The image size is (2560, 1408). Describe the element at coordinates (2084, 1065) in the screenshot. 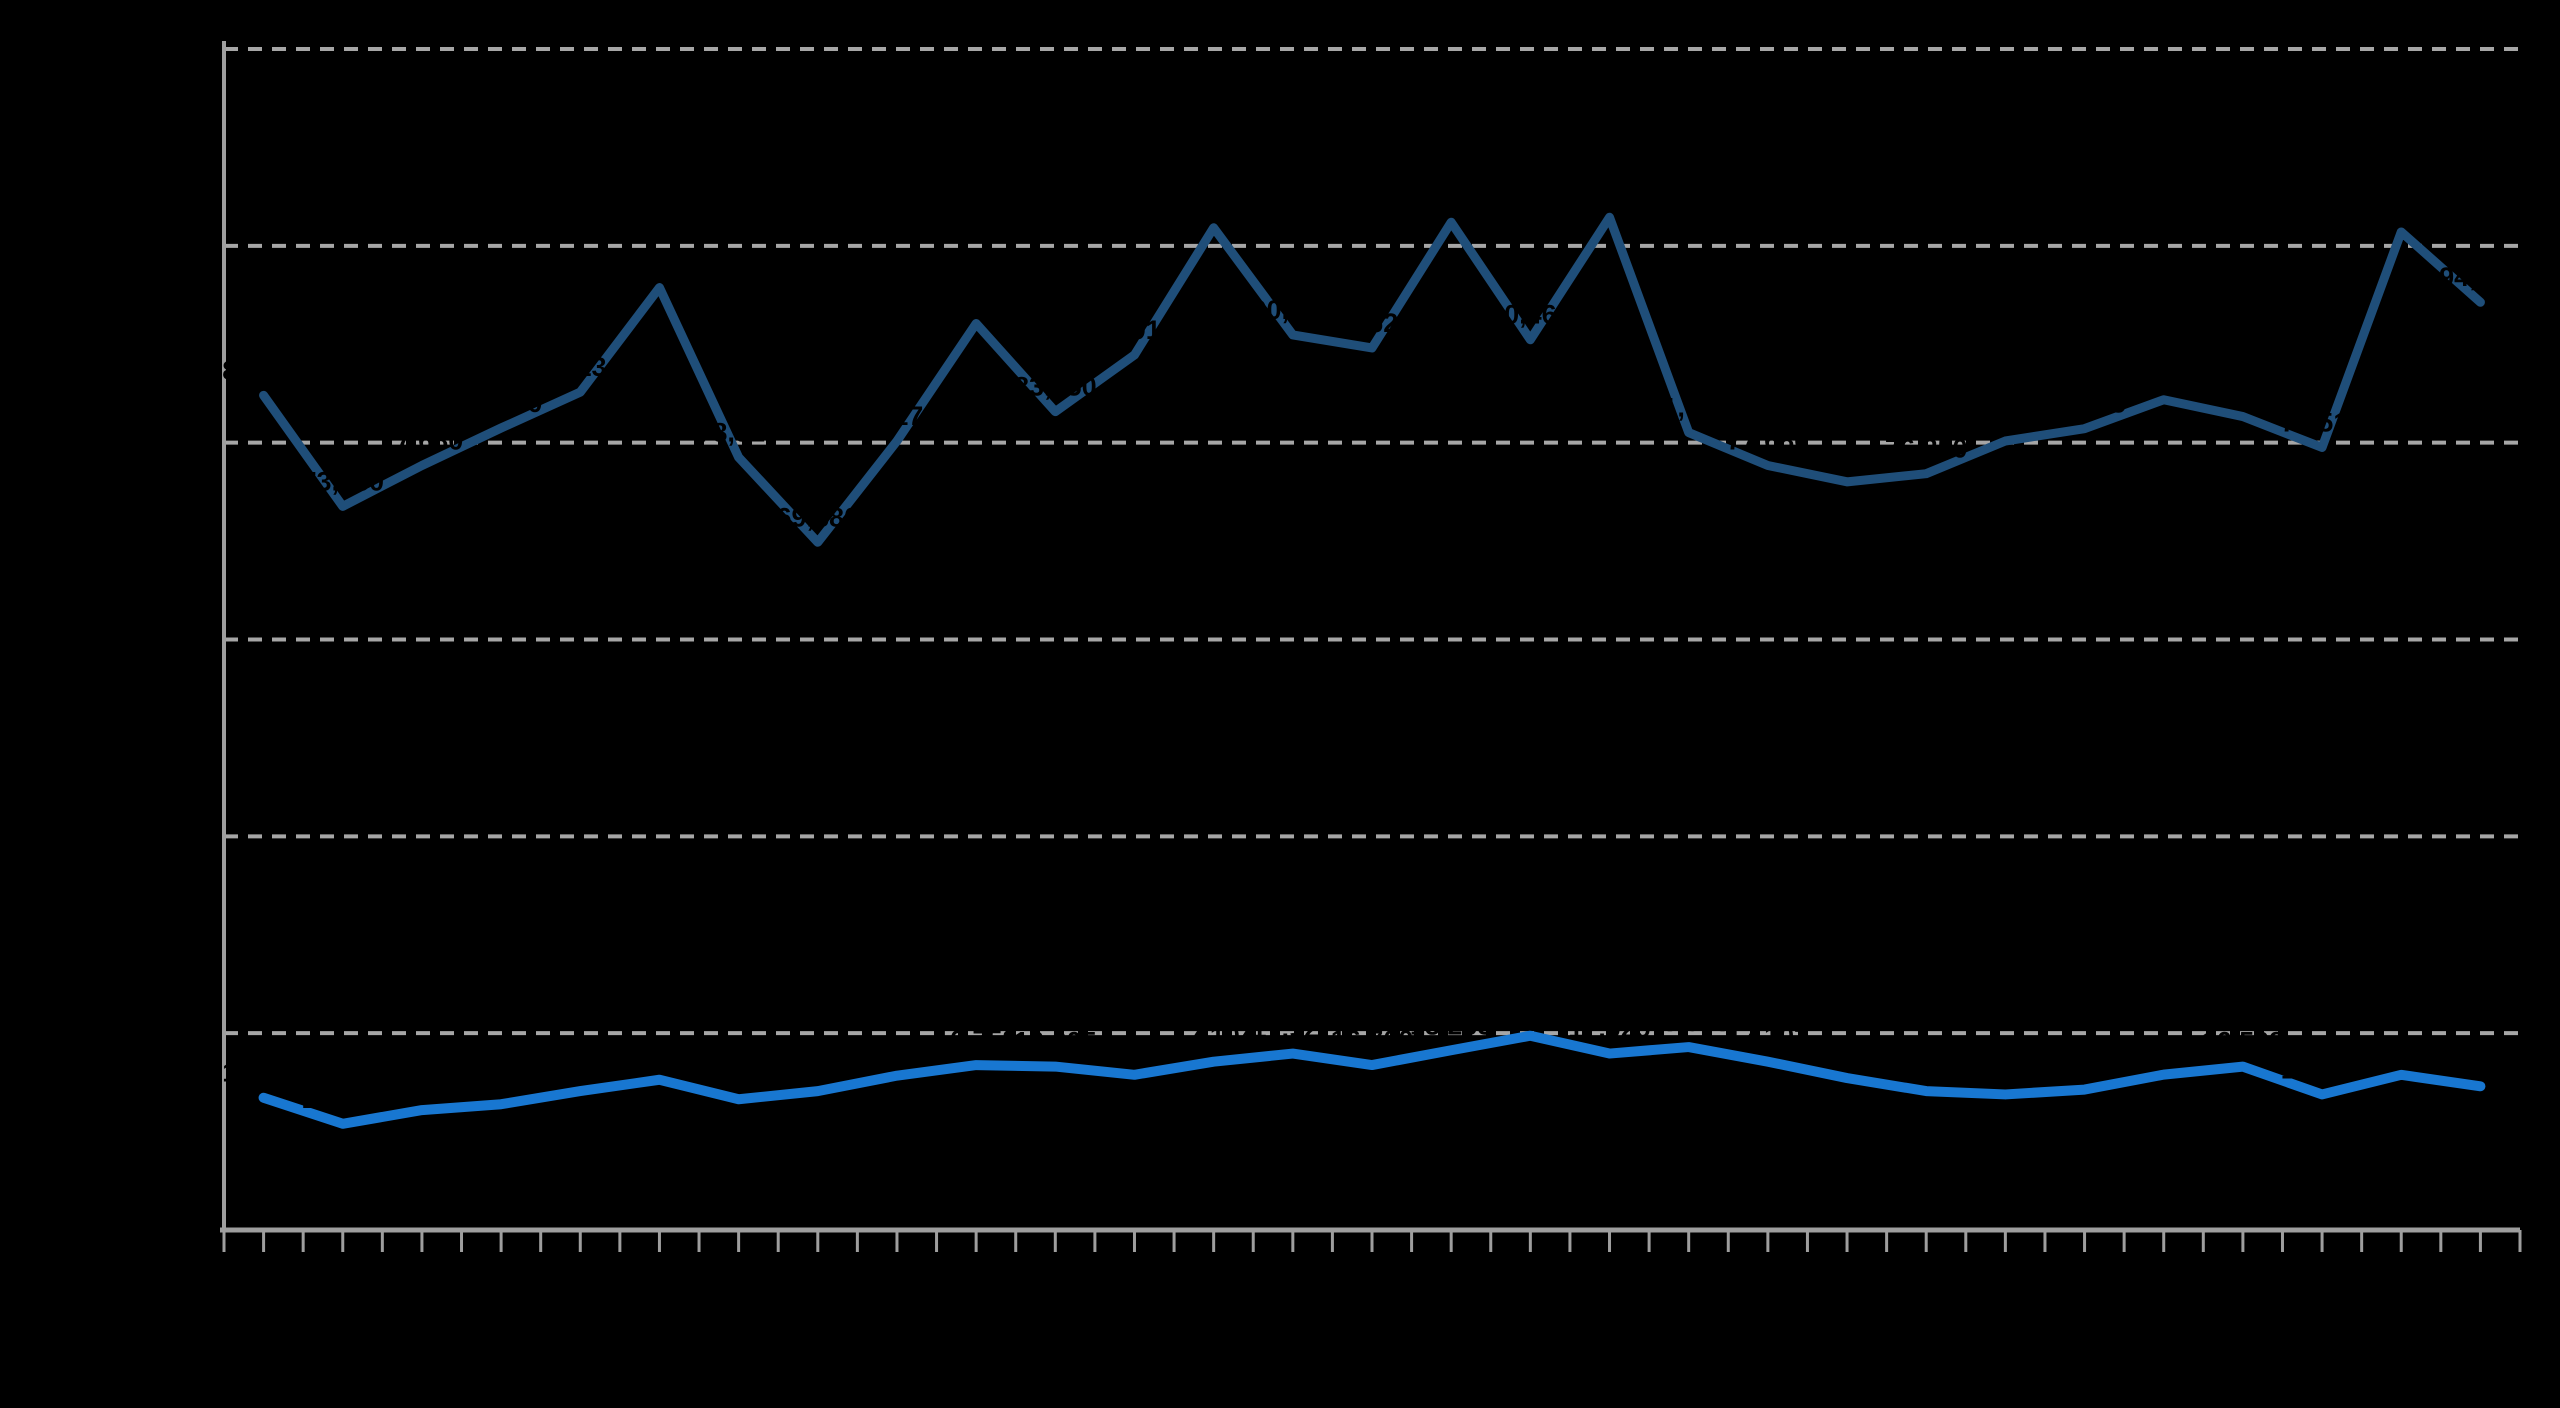

I see `lower-series-data-label: 14,266` at that location.